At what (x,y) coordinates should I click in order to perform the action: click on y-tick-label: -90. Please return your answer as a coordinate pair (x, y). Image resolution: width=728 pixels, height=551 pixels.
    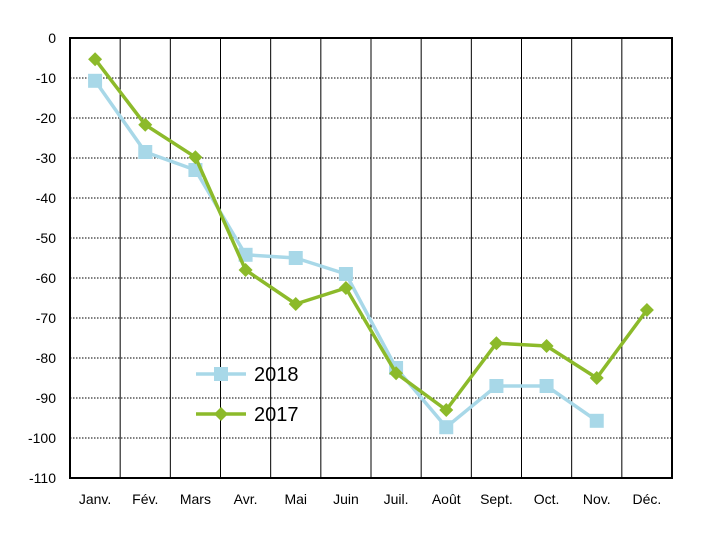
    Looking at the image, I should click on (46, 398).